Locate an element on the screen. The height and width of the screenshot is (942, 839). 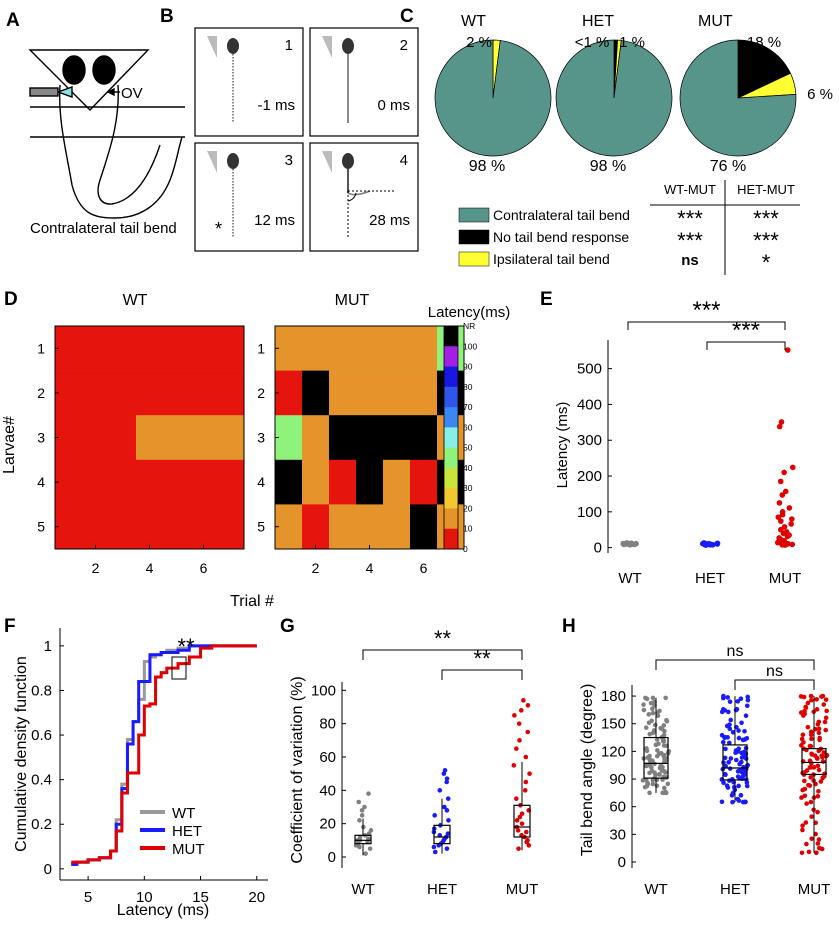
larva-schematic is located at coordinates (106, 134).